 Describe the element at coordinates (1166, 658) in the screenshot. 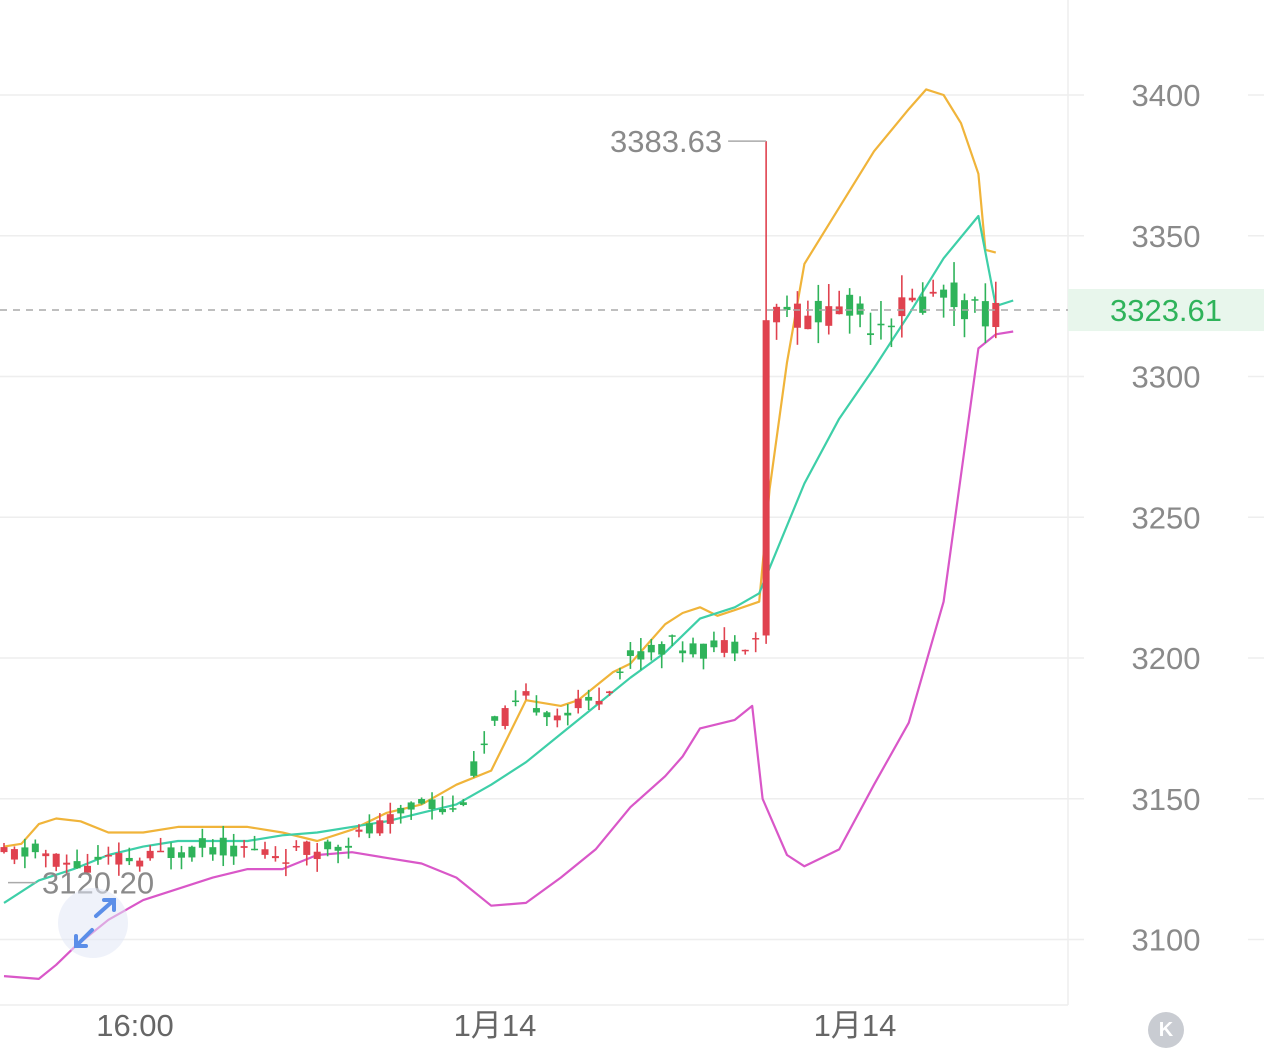

I see `y-tick-label: 3200` at that location.